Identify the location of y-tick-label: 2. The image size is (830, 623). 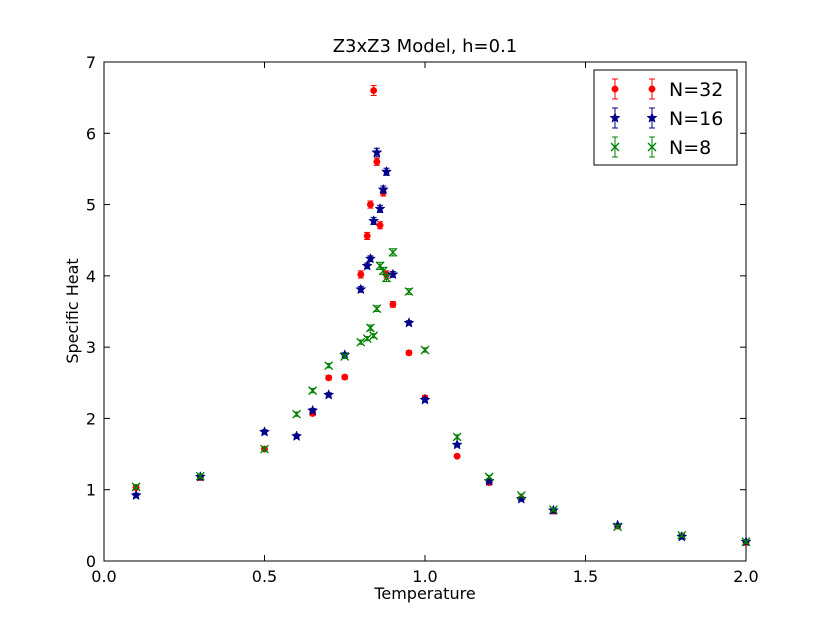
(91, 418).